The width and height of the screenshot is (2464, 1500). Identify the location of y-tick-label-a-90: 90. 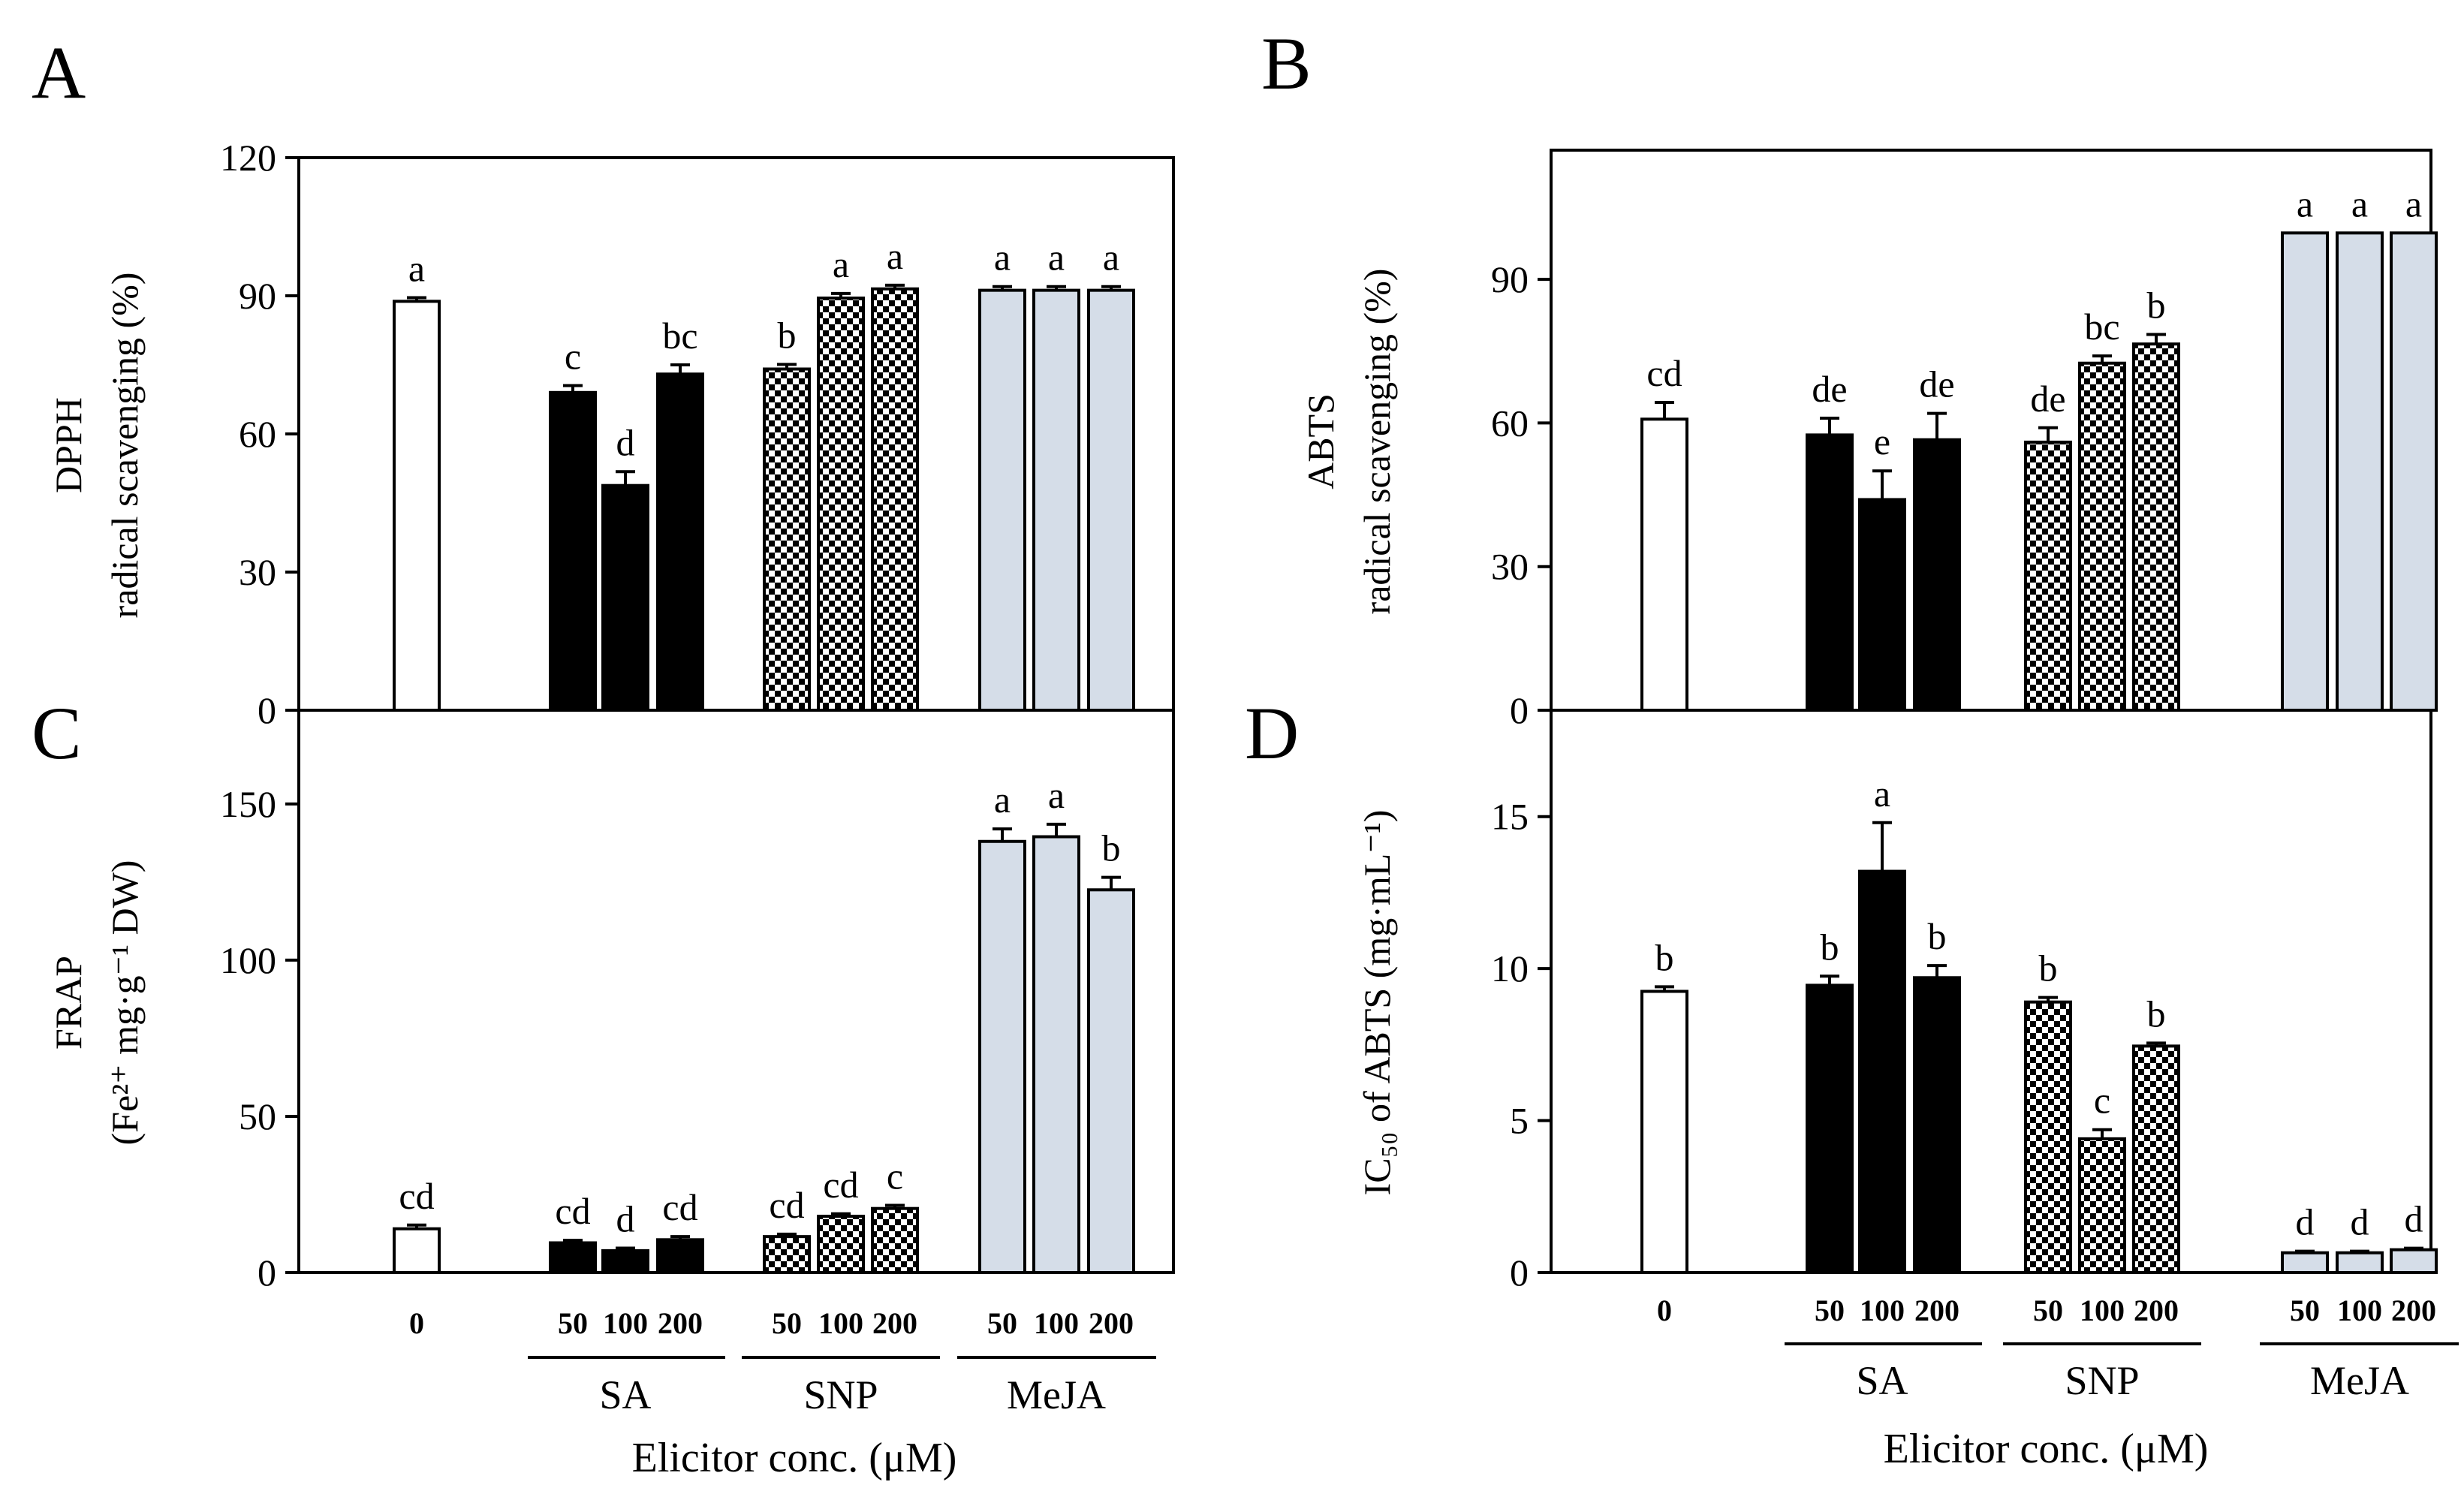
(257, 296).